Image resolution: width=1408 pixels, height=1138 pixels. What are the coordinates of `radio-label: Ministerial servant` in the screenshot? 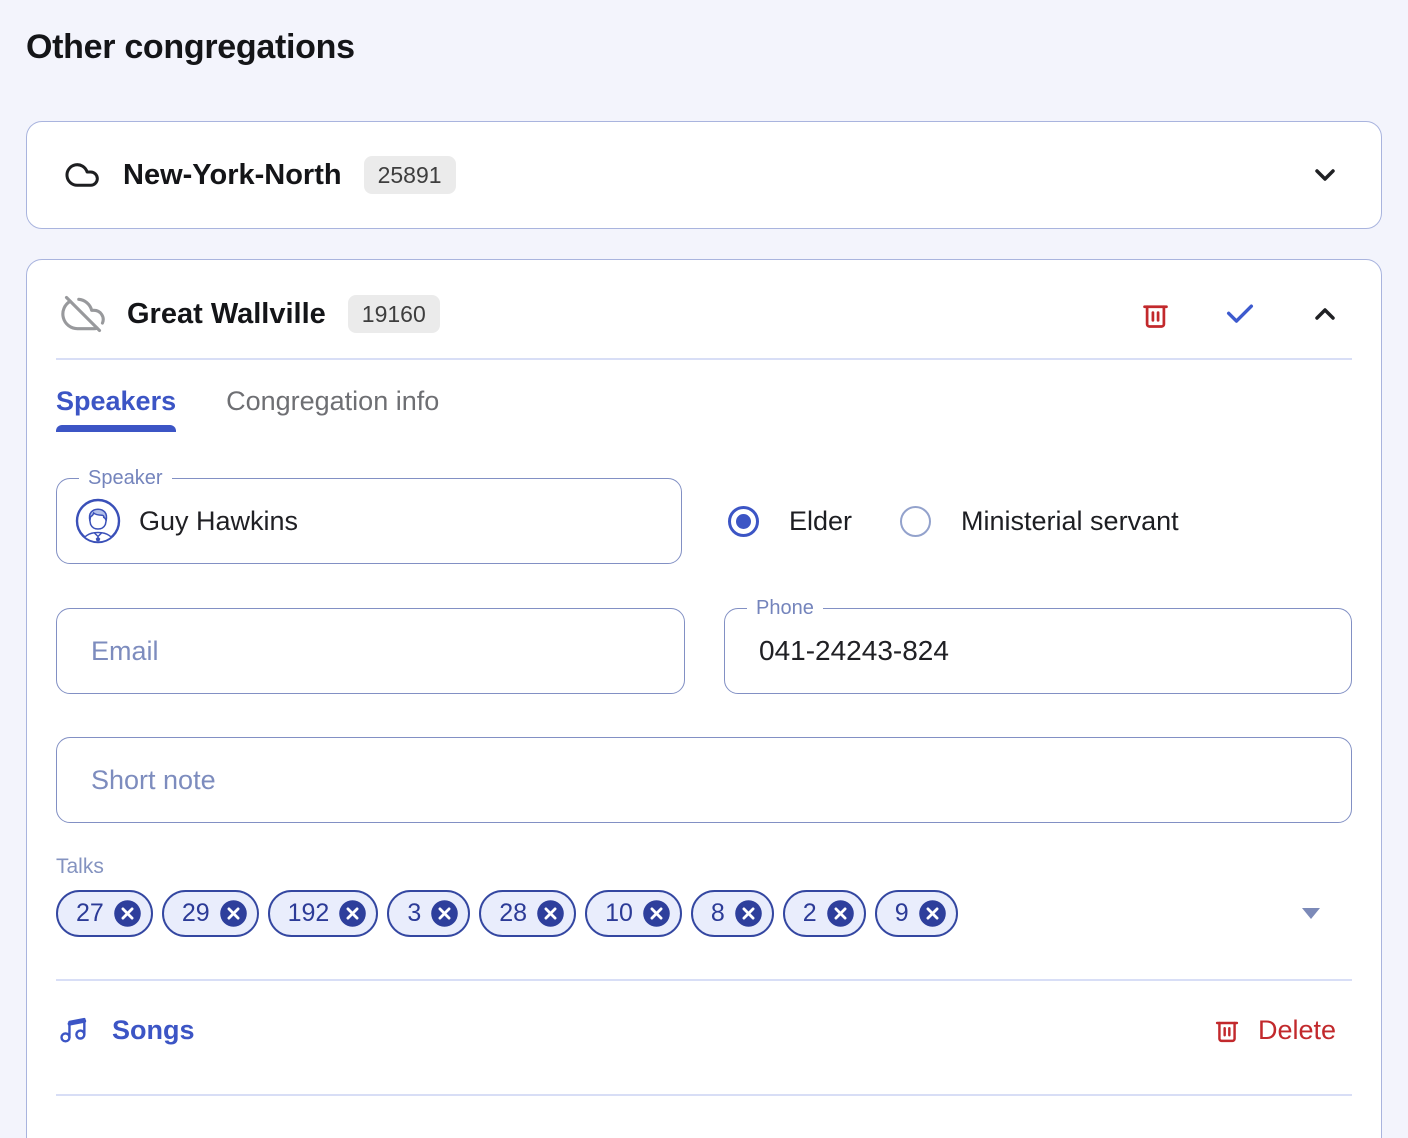 It's located at (1070, 520).